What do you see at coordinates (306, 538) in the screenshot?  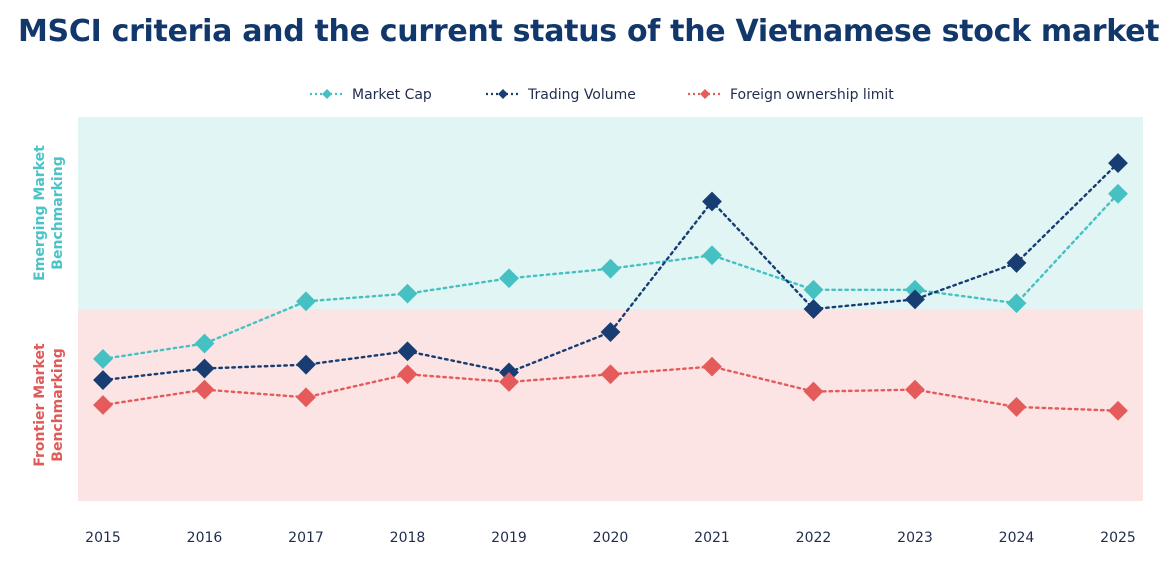 I see `x-tick-label: 2017` at bounding box center [306, 538].